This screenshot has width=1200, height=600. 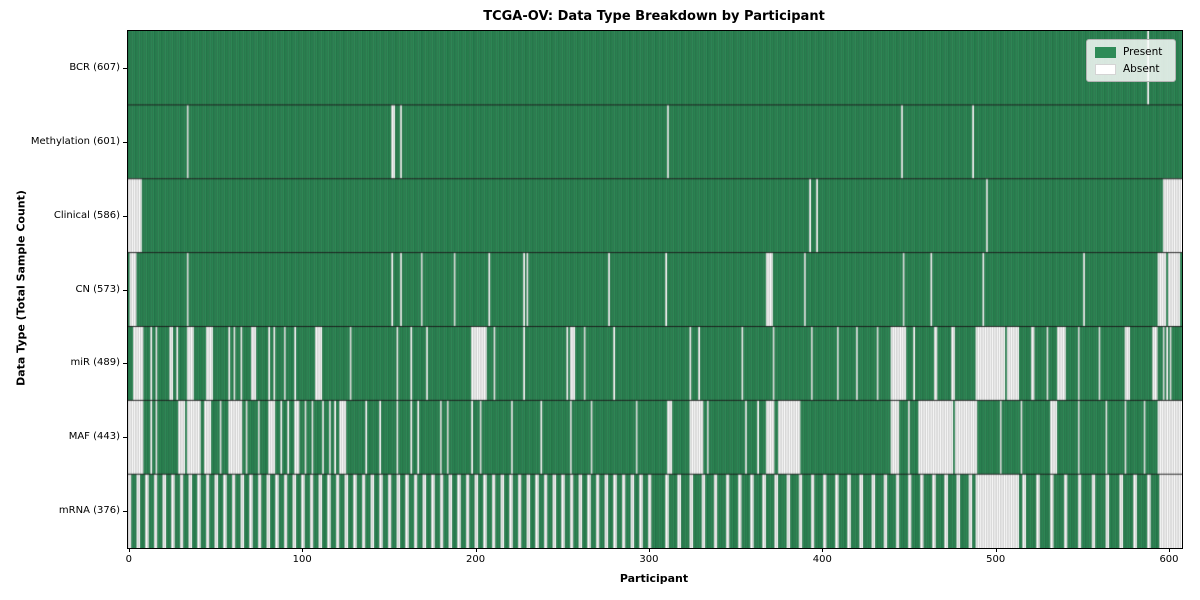 I want to click on x-tick-label: 0, so click(x=129, y=559).